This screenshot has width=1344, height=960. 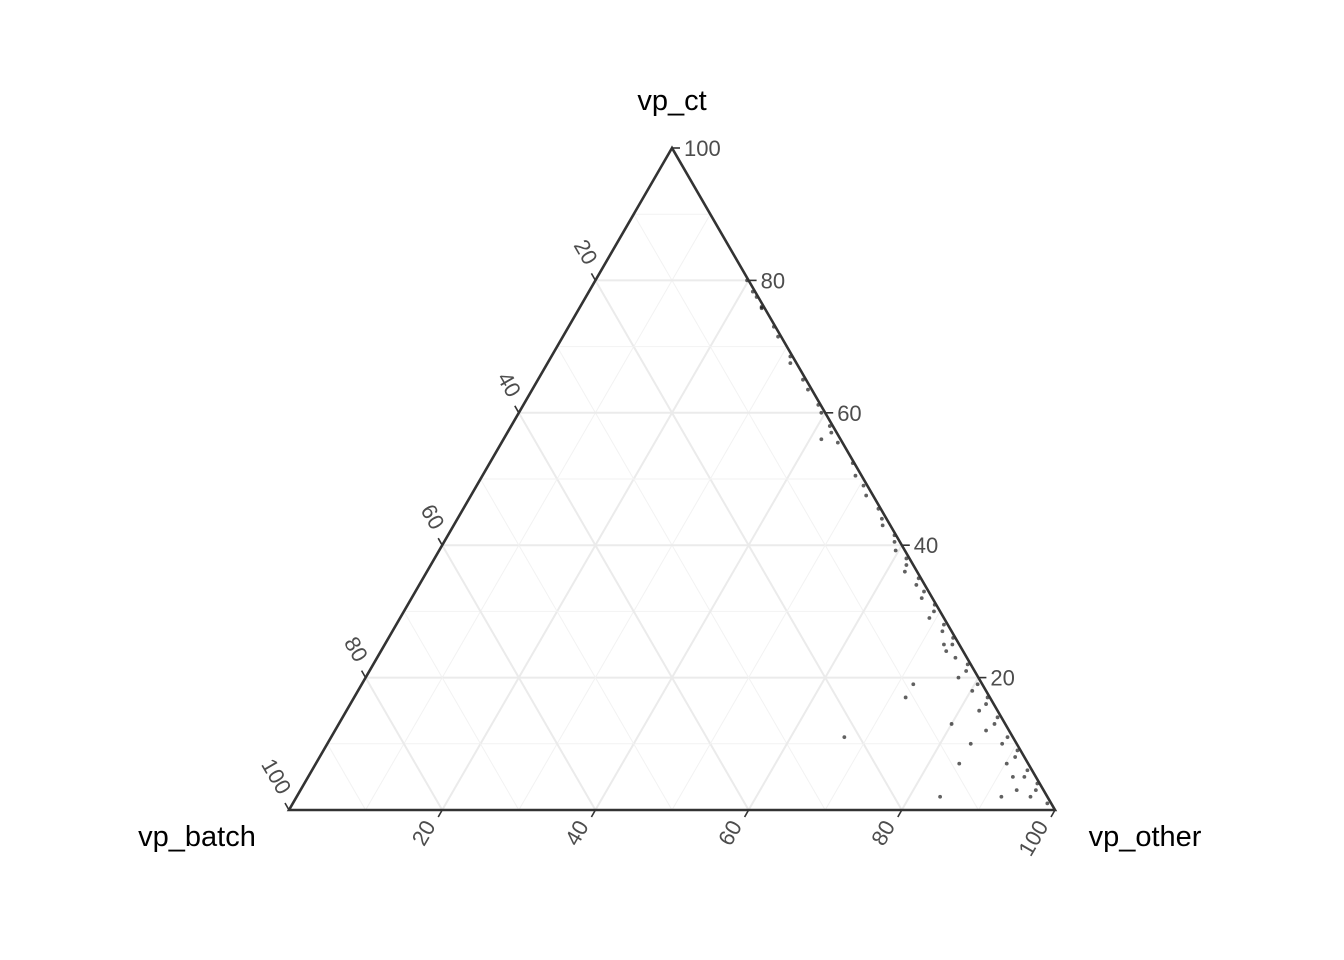 What do you see at coordinates (730, 833) in the screenshot?
I see `tick-label-other-60: 60` at bounding box center [730, 833].